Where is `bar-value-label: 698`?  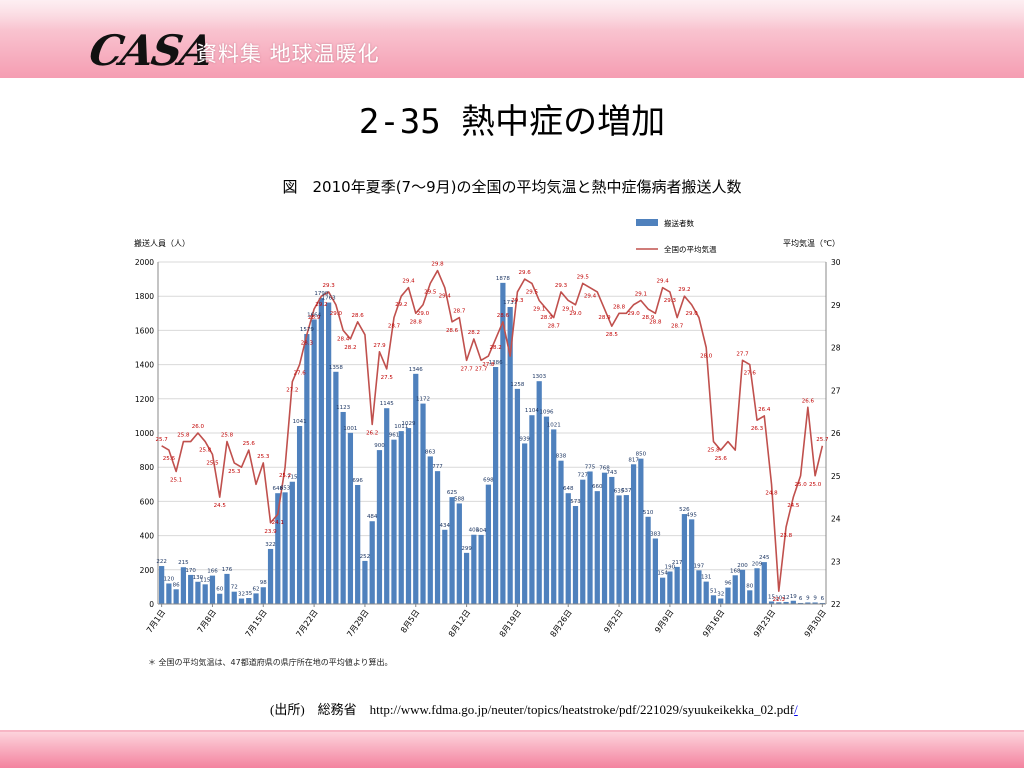
bar-value-label: 698 is located at coordinates (488, 481).